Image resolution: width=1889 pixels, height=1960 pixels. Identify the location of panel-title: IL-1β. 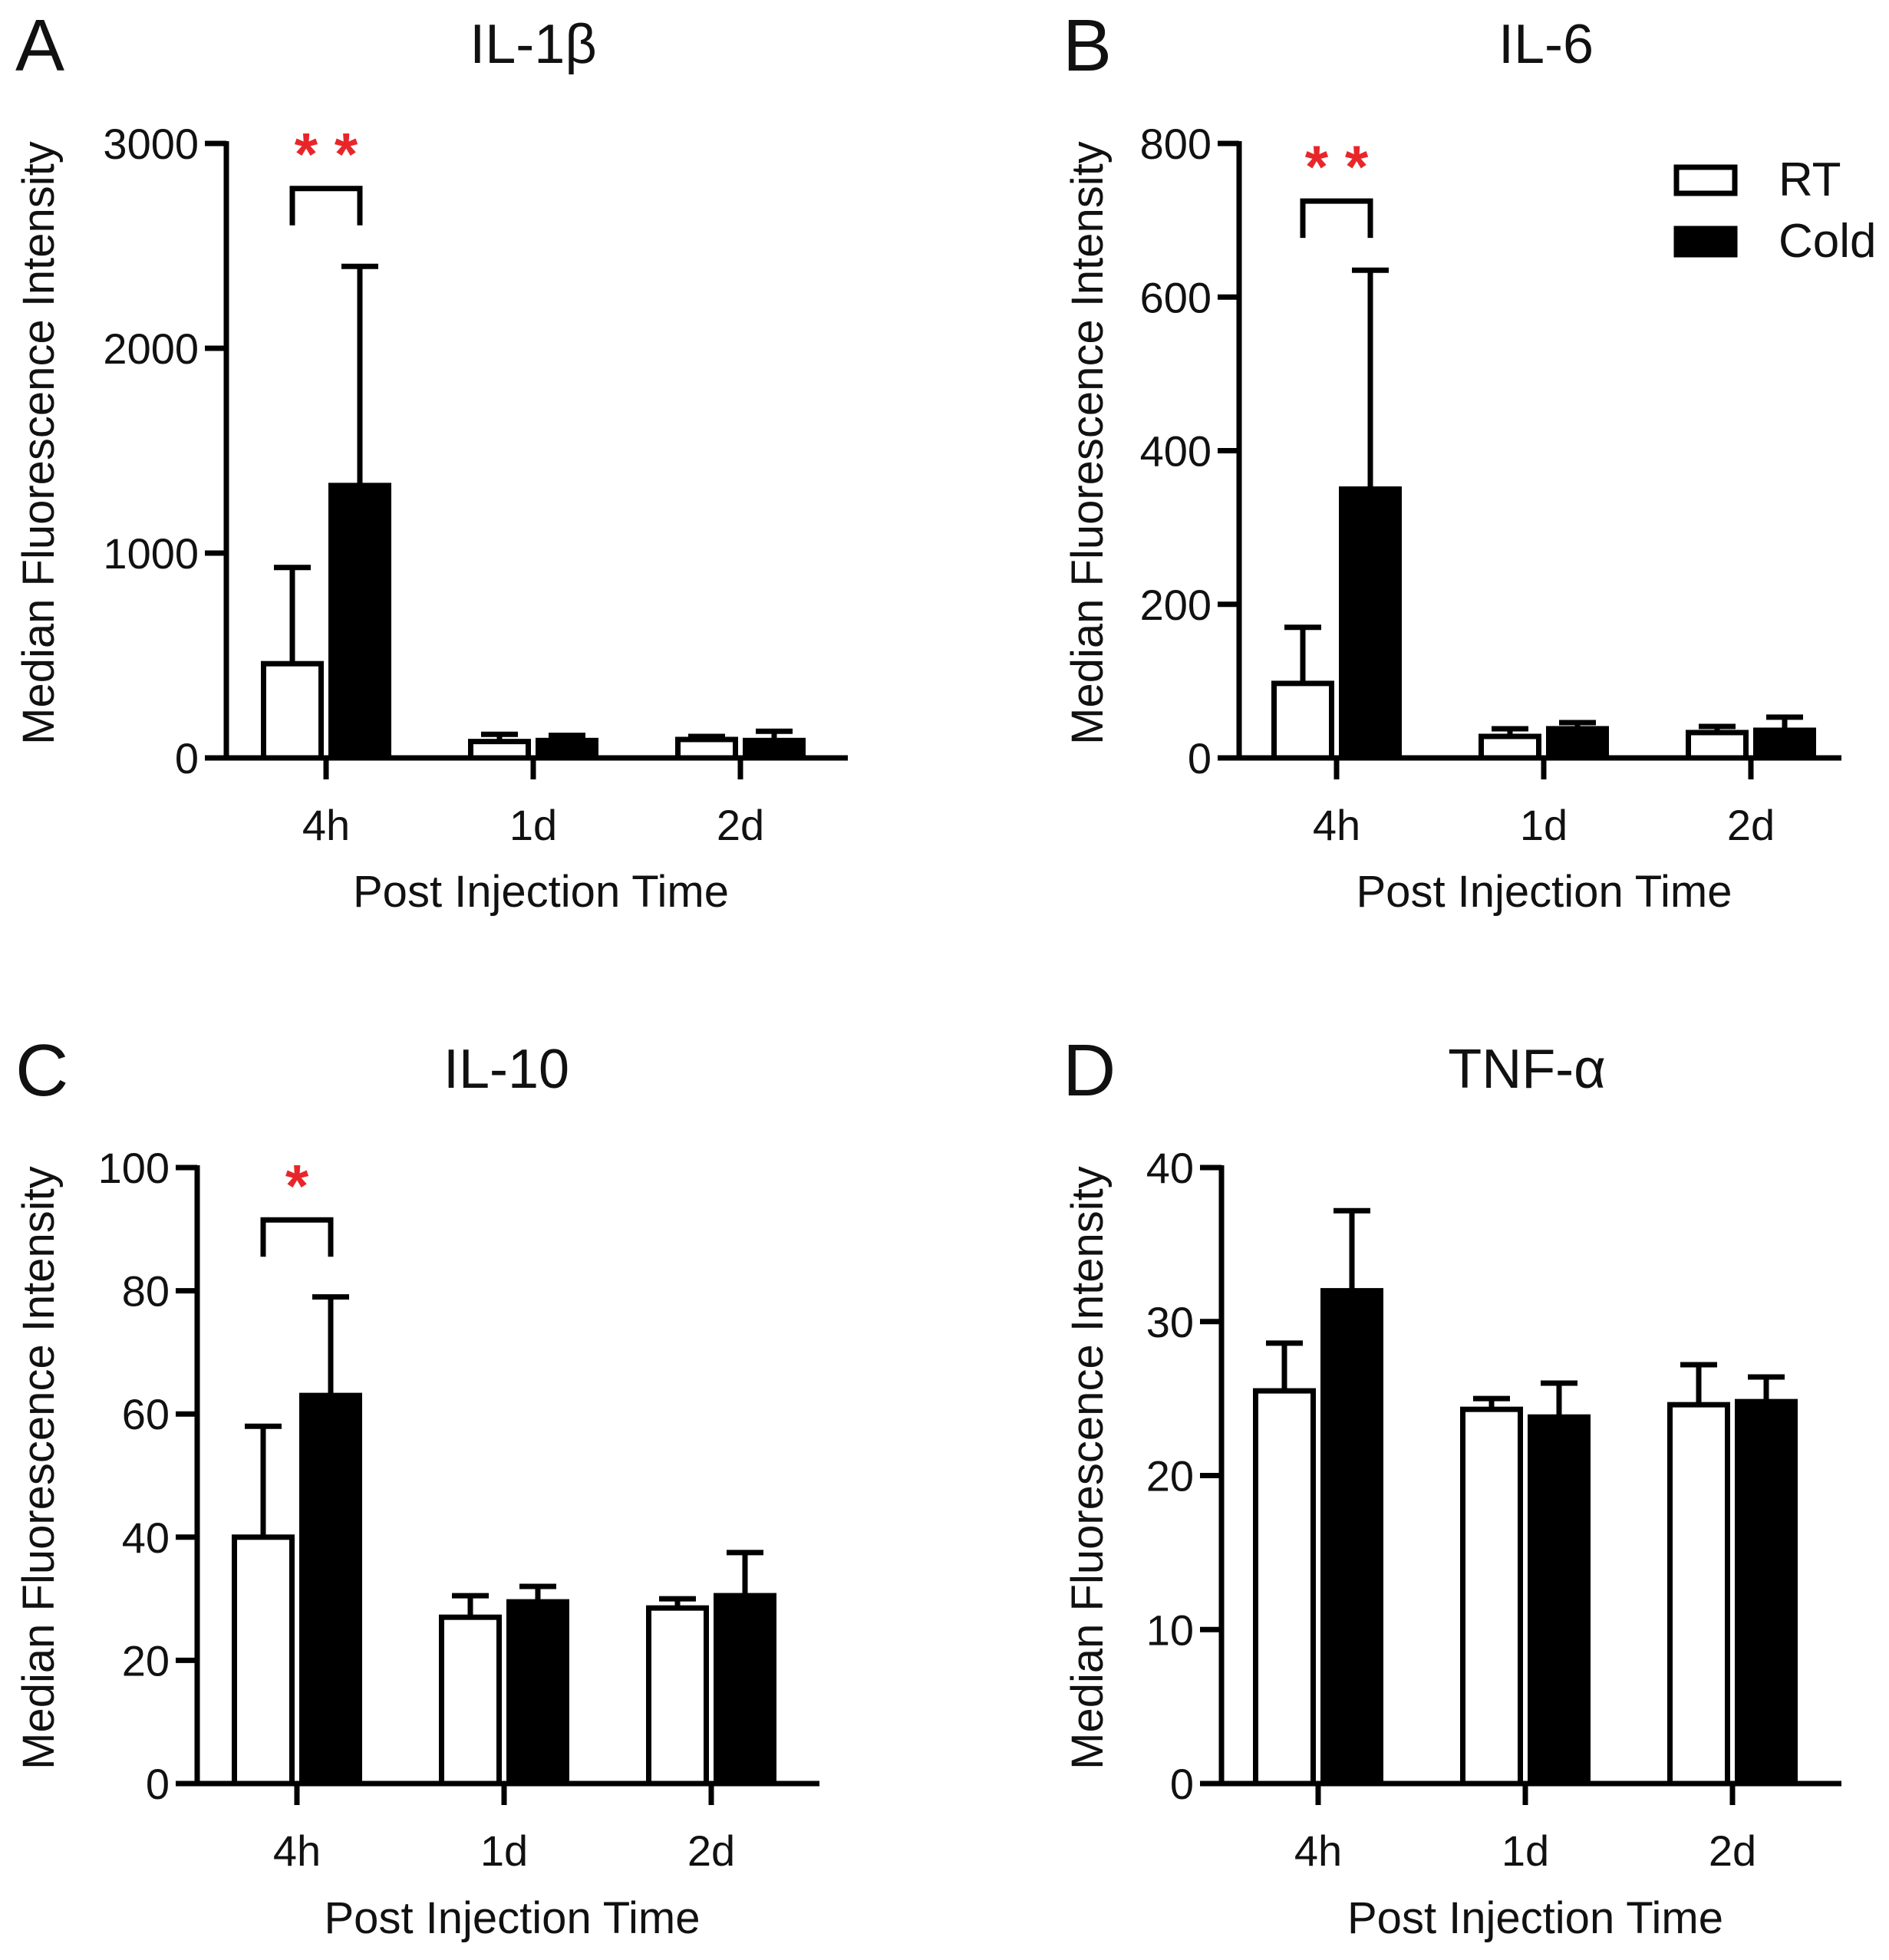
(533, 44).